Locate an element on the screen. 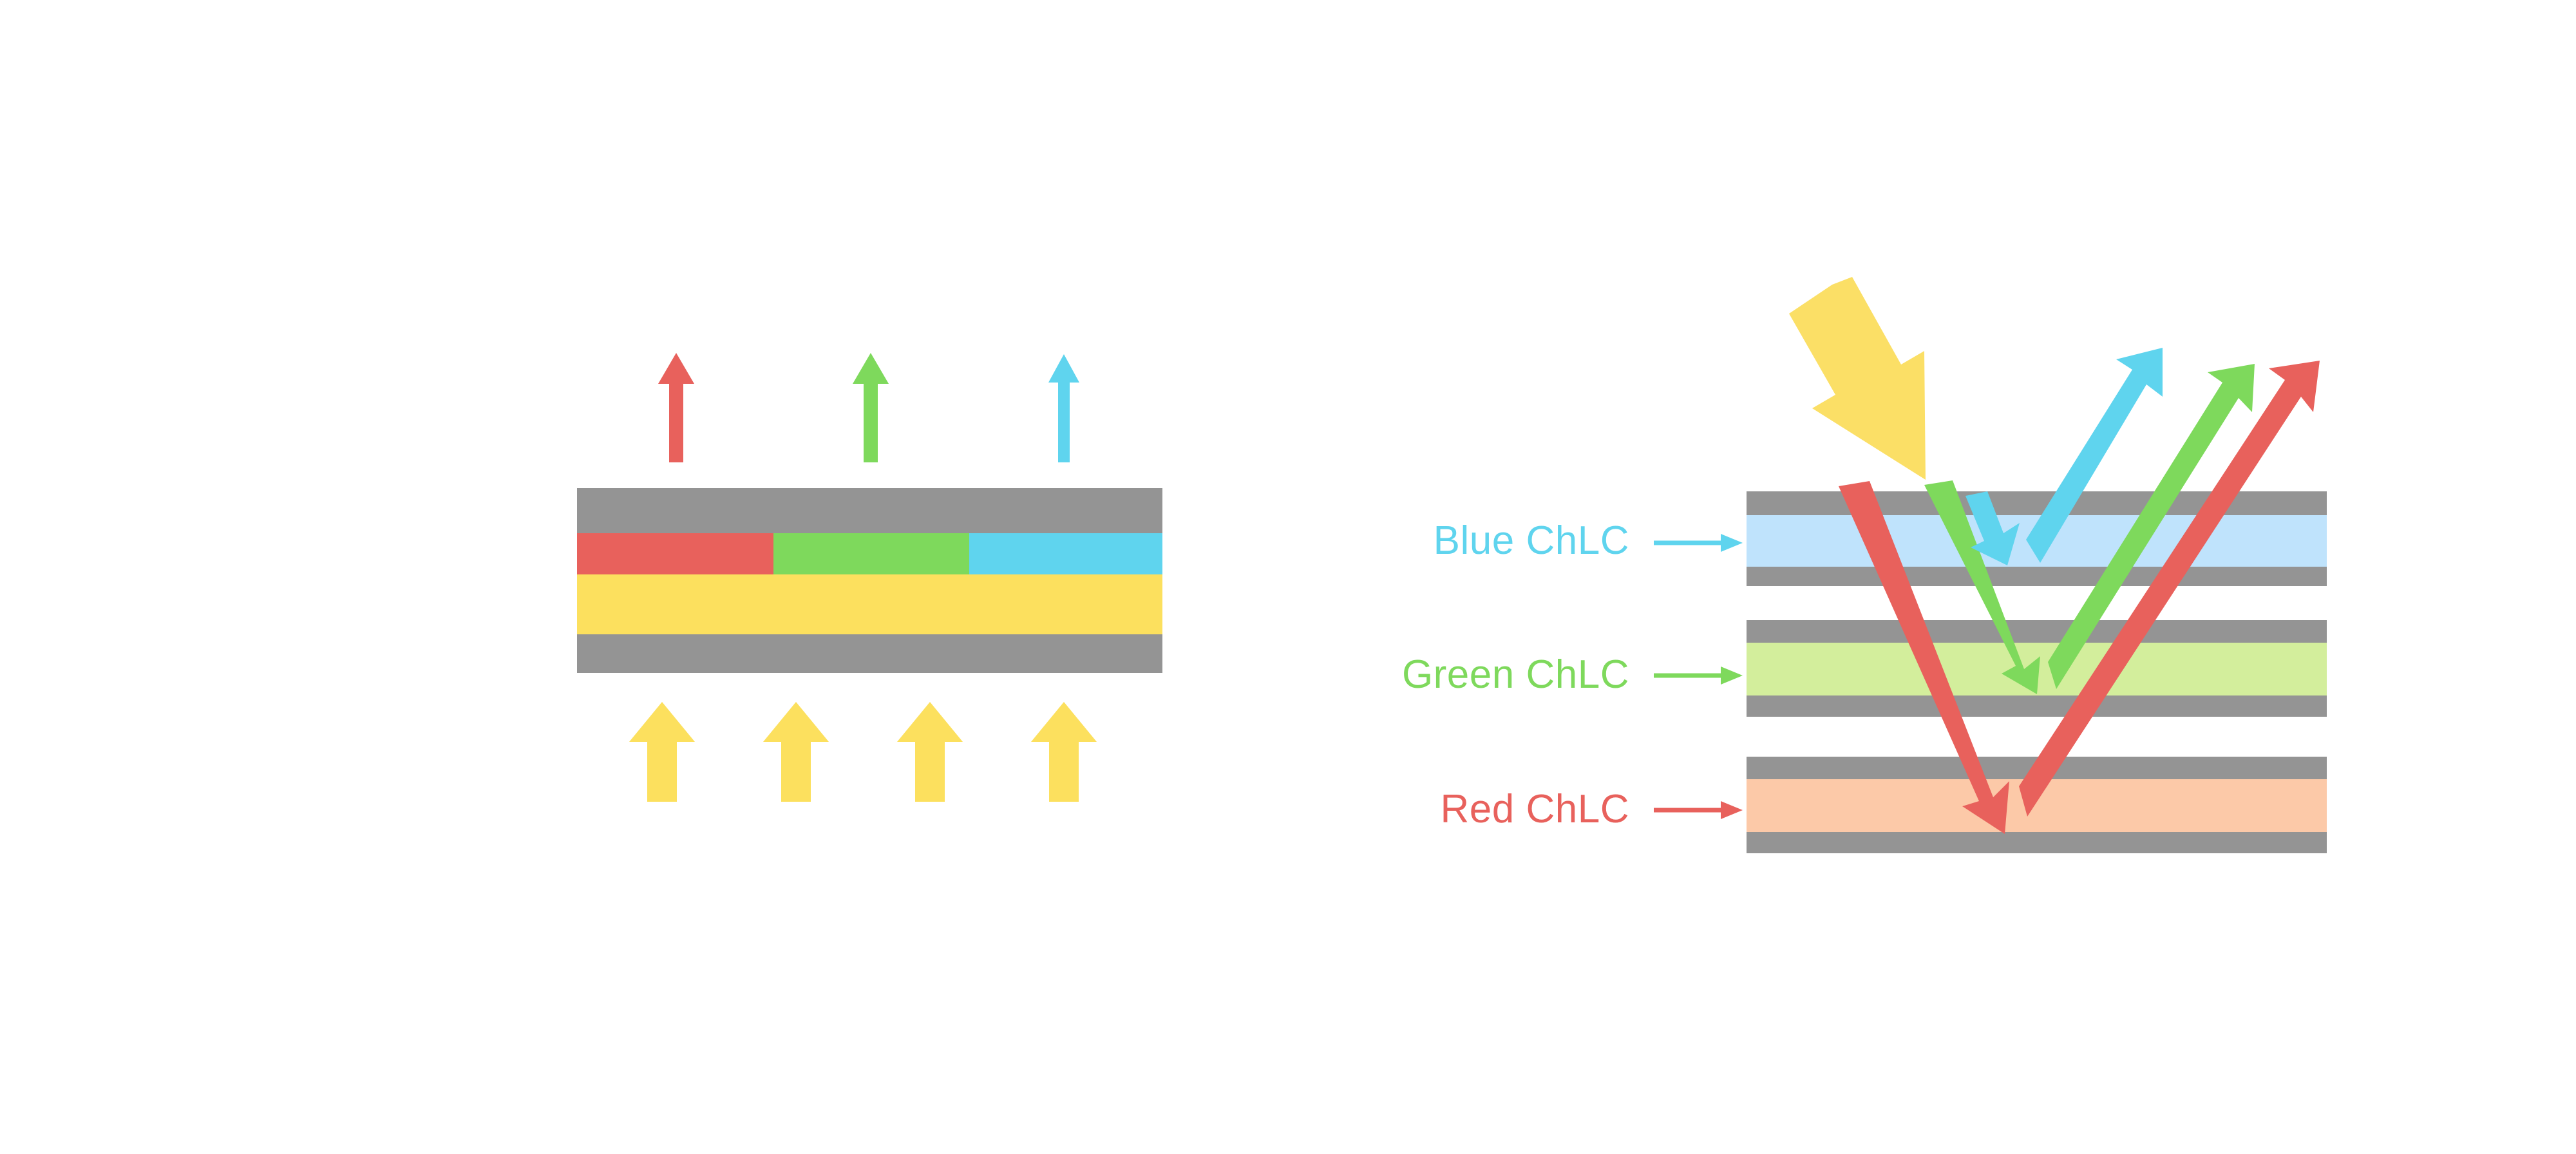 The height and width of the screenshot is (1154, 2576). red-filter-segment is located at coordinates (675, 553).